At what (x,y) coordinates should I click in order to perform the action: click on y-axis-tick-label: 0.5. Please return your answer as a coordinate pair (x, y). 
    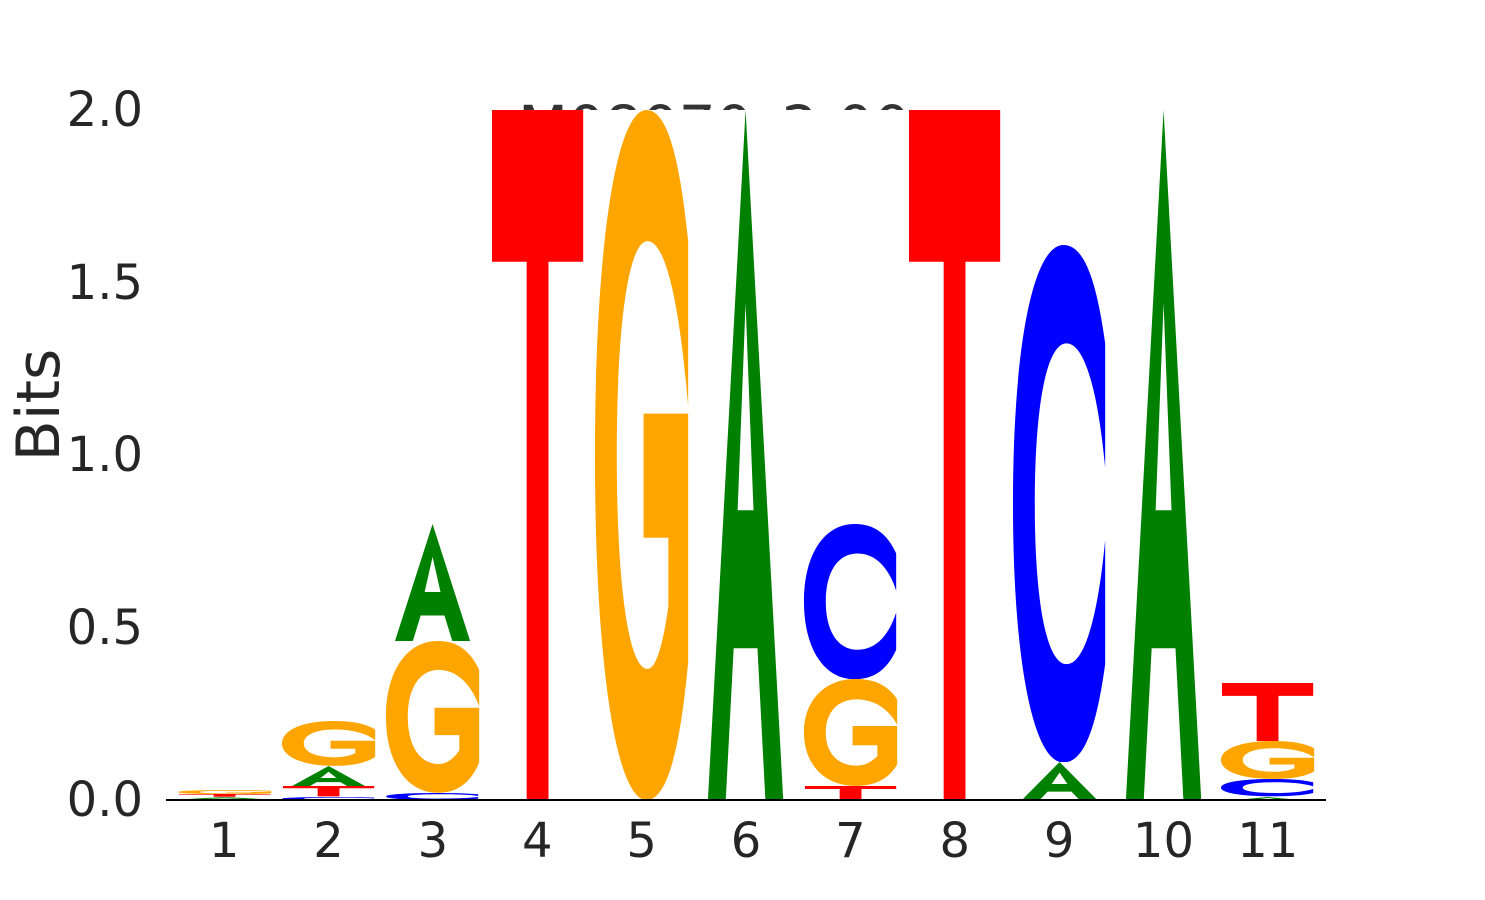
    Looking at the image, I should click on (104, 627).